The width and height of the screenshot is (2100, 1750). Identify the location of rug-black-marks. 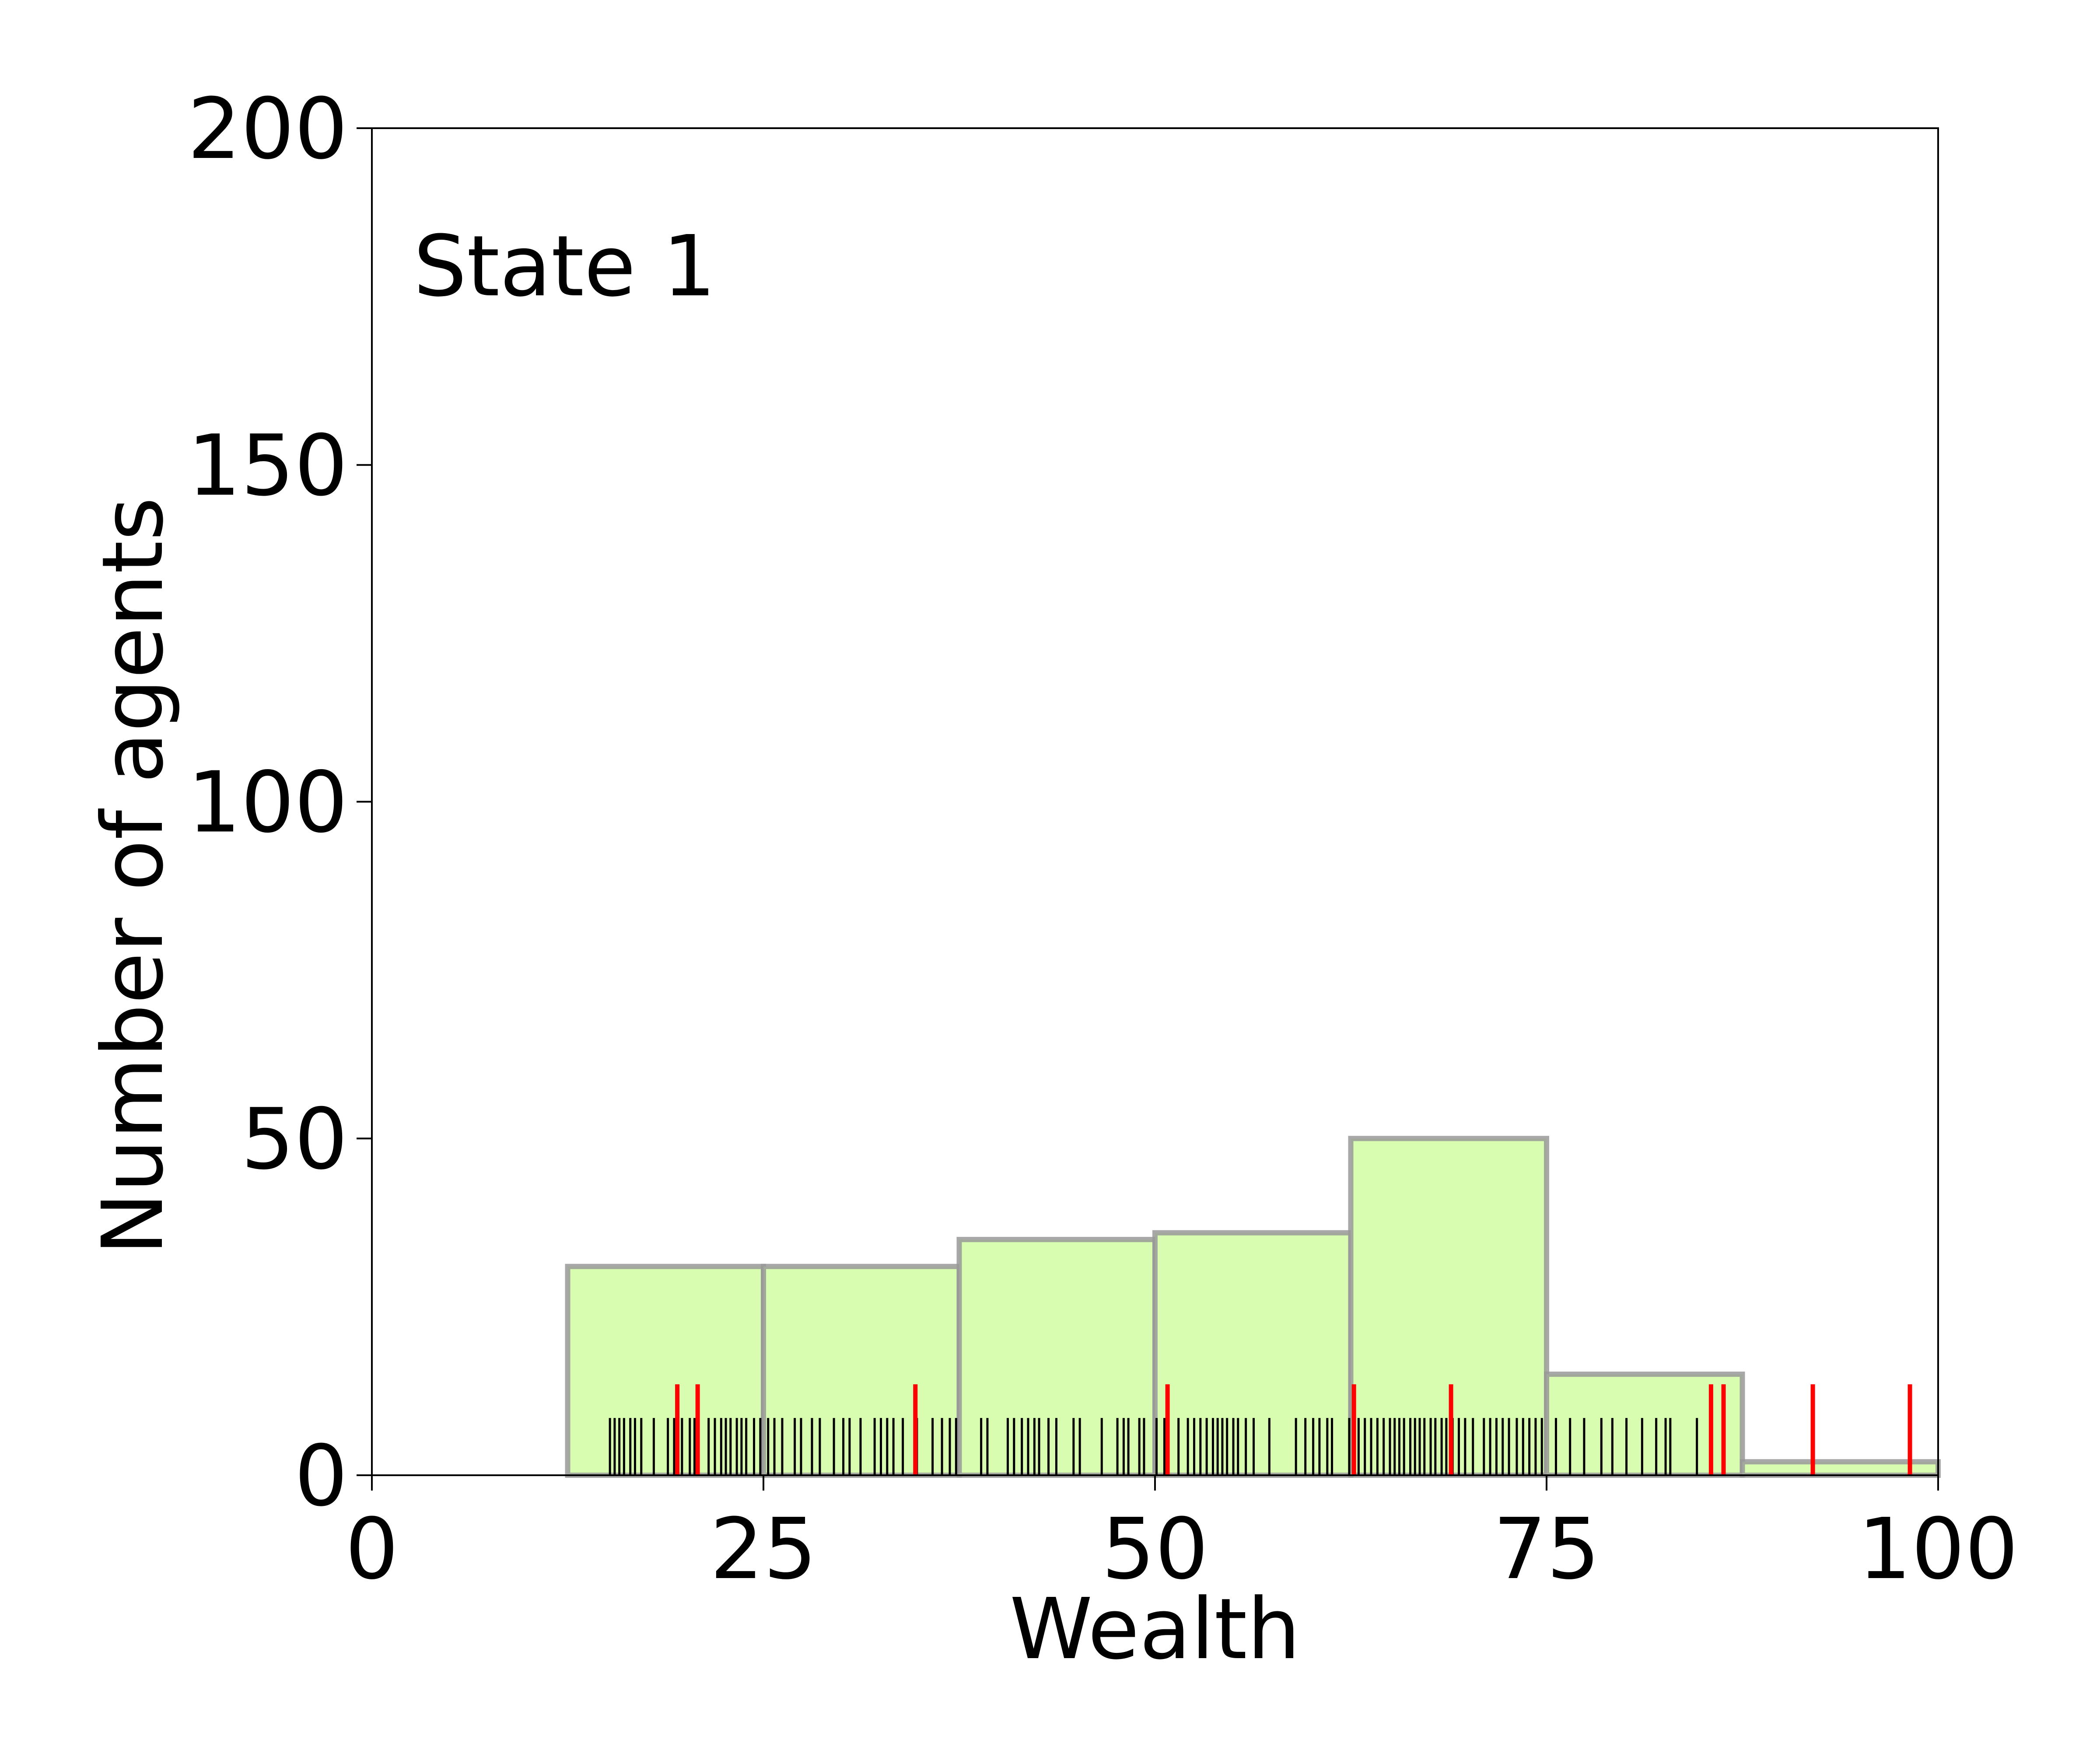
(1153, 1446).